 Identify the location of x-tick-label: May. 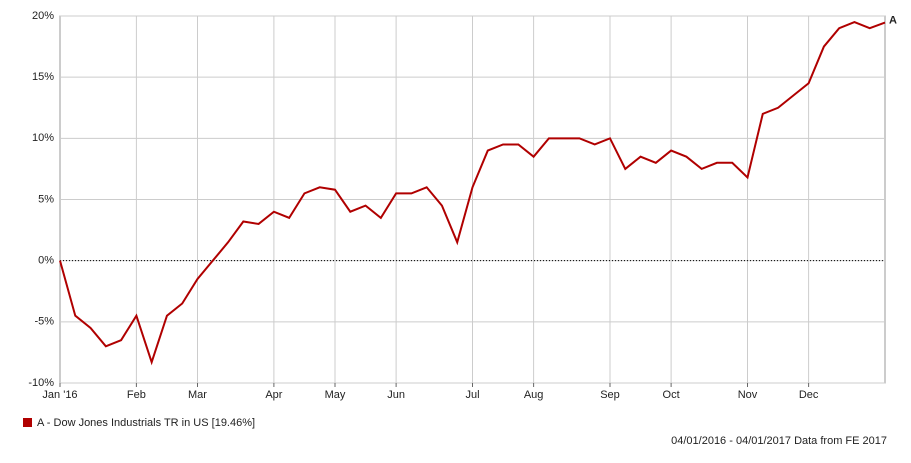
(335, 395).